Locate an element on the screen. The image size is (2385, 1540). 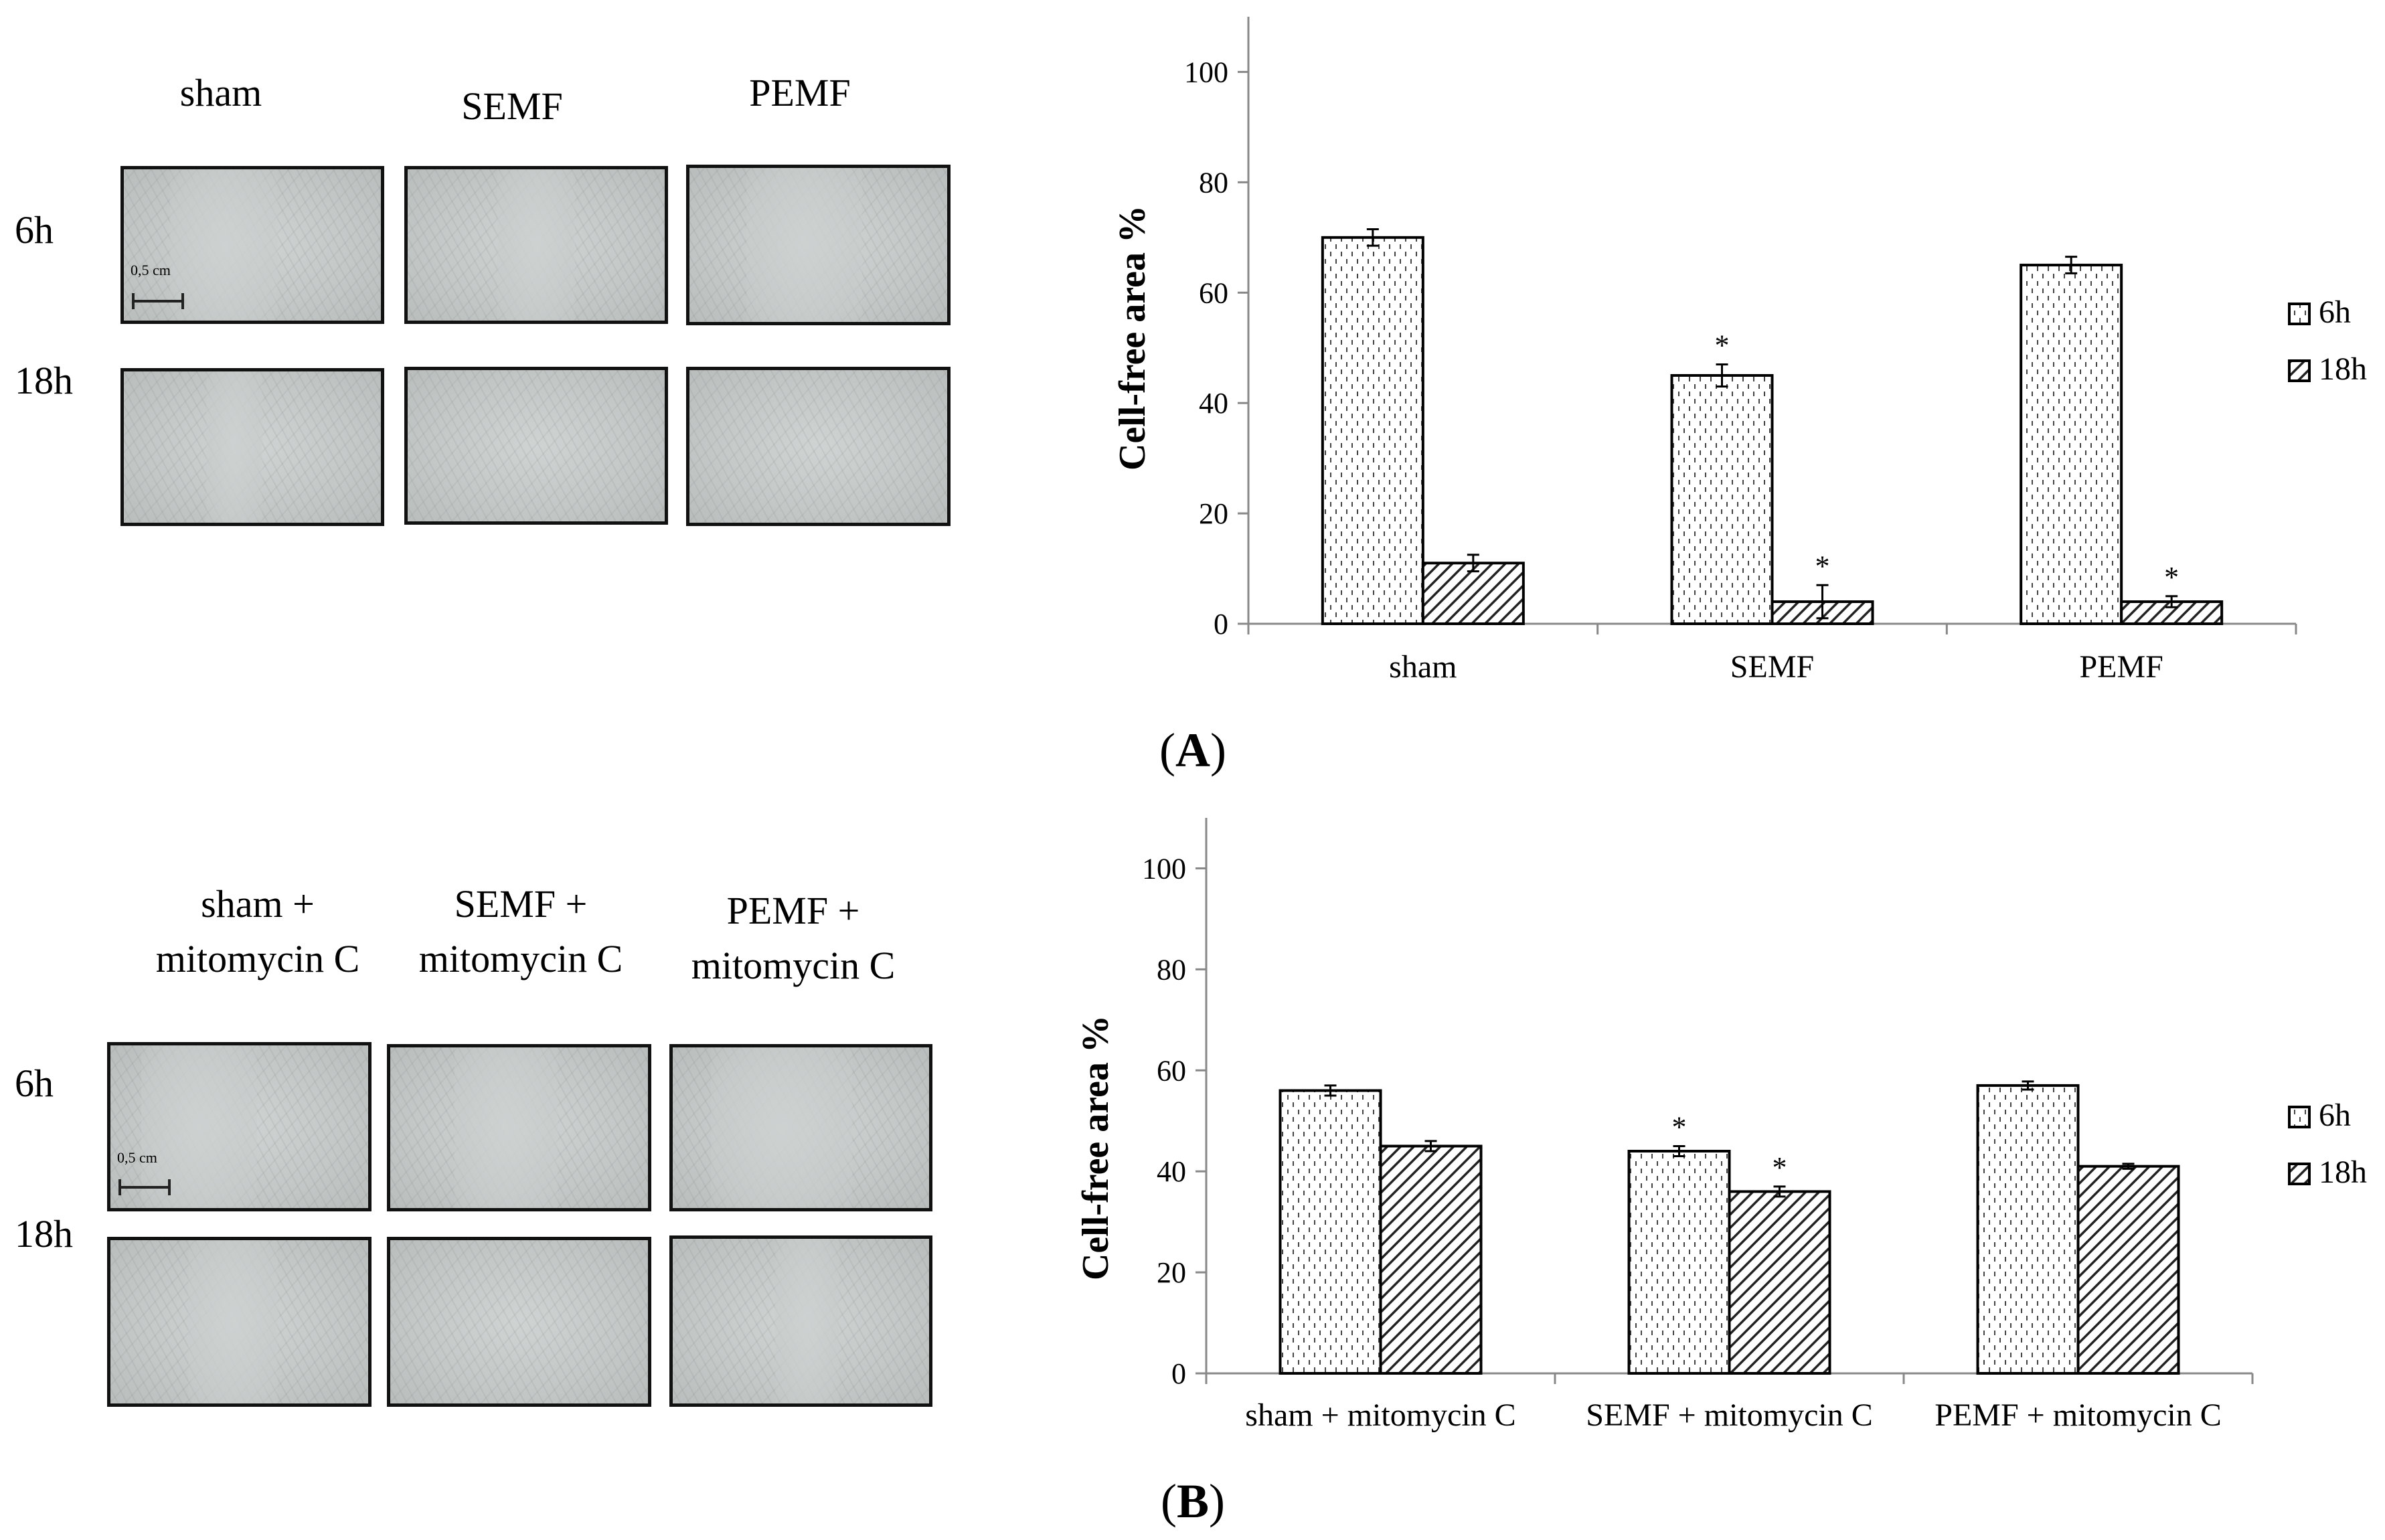
micrograph-semf-6h is located at coordinates (536, 245).